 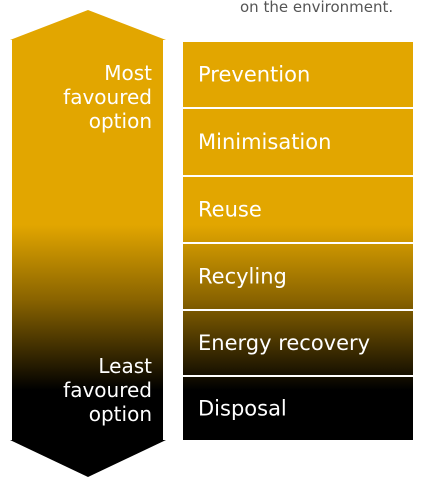 What do you see at coordinates (128, 73) in the screenshot?
I see `arrow-label: Most` at bounding box center [128, 73].